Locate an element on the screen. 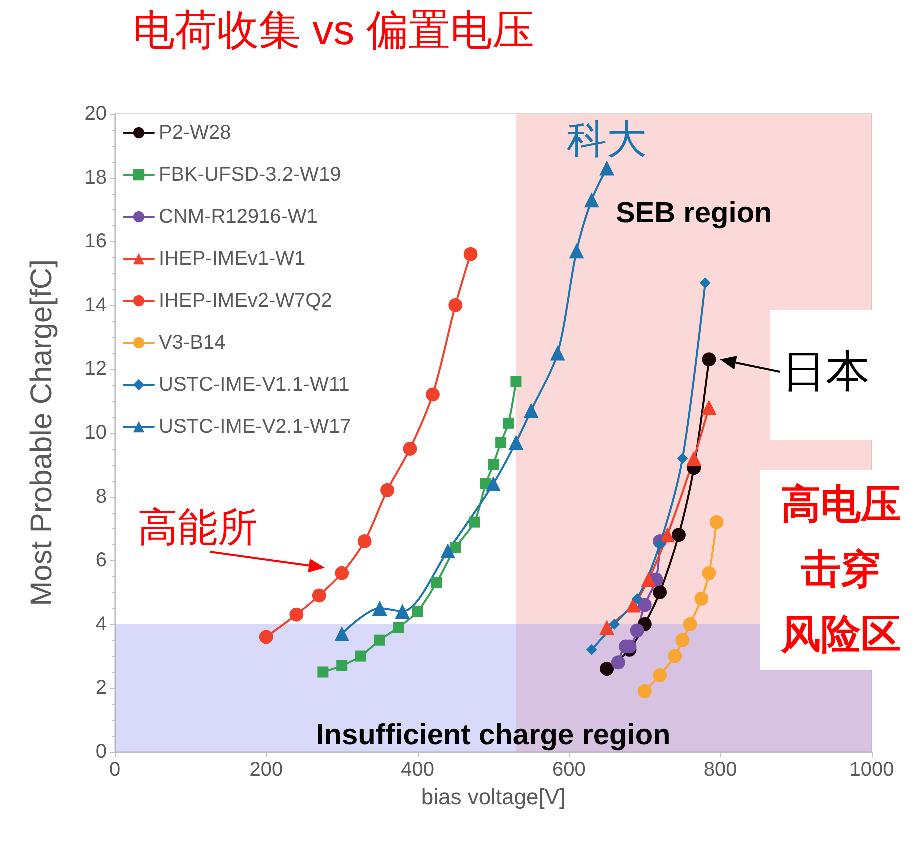  chart-title: 电荷收集 vs 偏置电压 is located at coordinates (333, 30).